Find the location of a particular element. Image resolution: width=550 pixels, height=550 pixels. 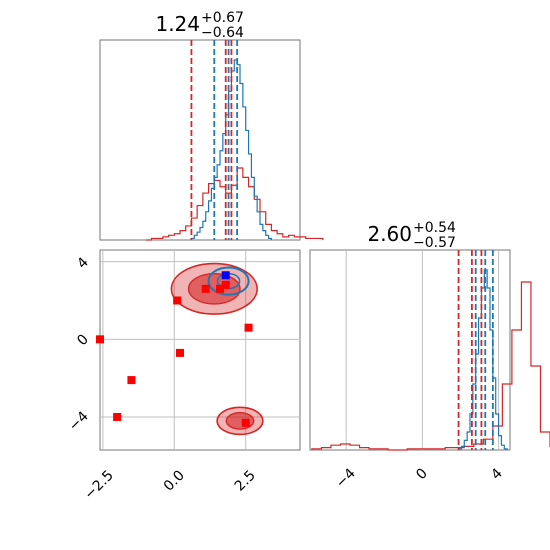

scatter-ytick-label: −4 is located at coordinates (79, 421).